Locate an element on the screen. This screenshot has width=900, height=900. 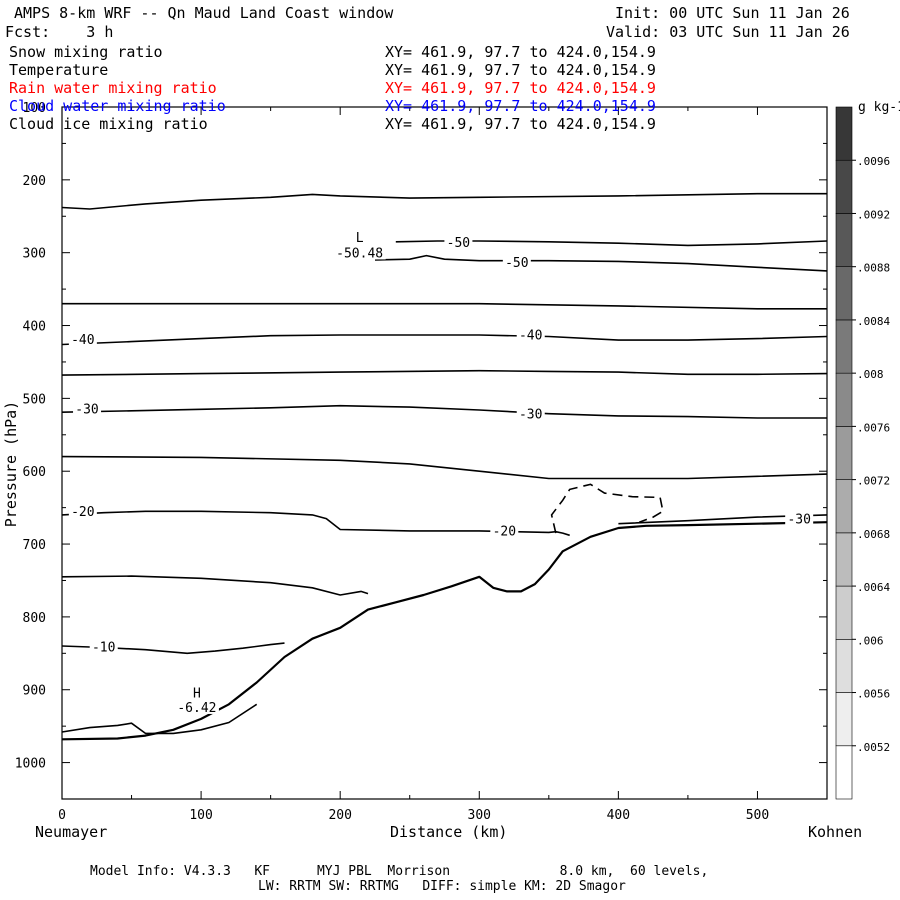
colorbar-label: .0052 is located at coordinates (873, 747).